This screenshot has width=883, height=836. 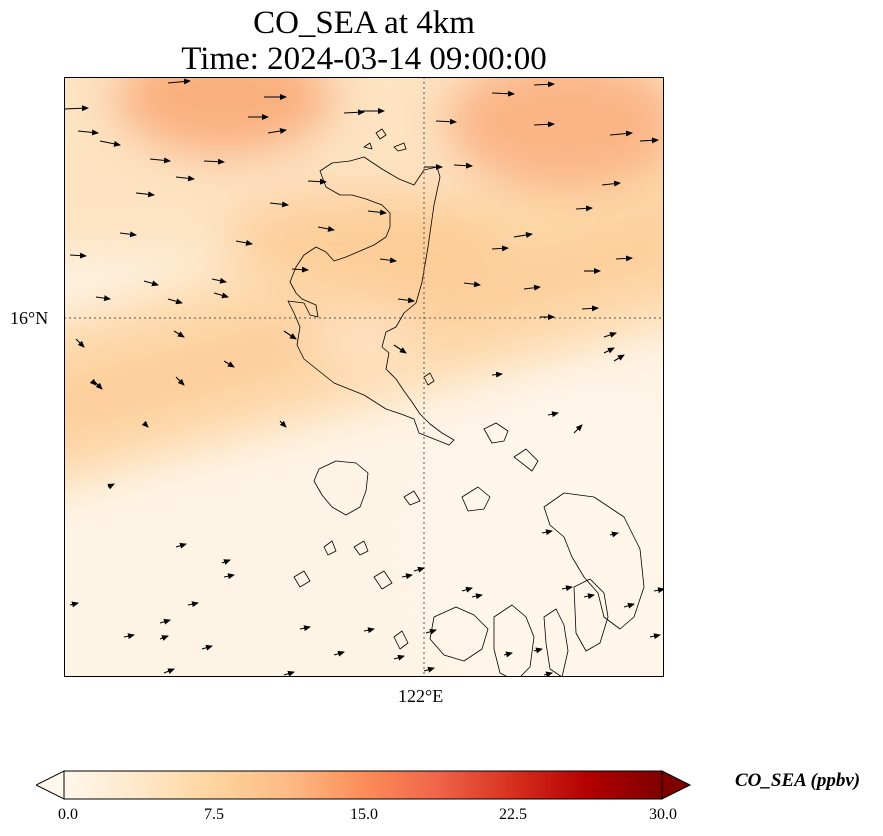 What do you see at coordinates (663, 814) in the screenshot?
I see `colorbar-tick-label: 30.0` at bounding box center [663, 814].